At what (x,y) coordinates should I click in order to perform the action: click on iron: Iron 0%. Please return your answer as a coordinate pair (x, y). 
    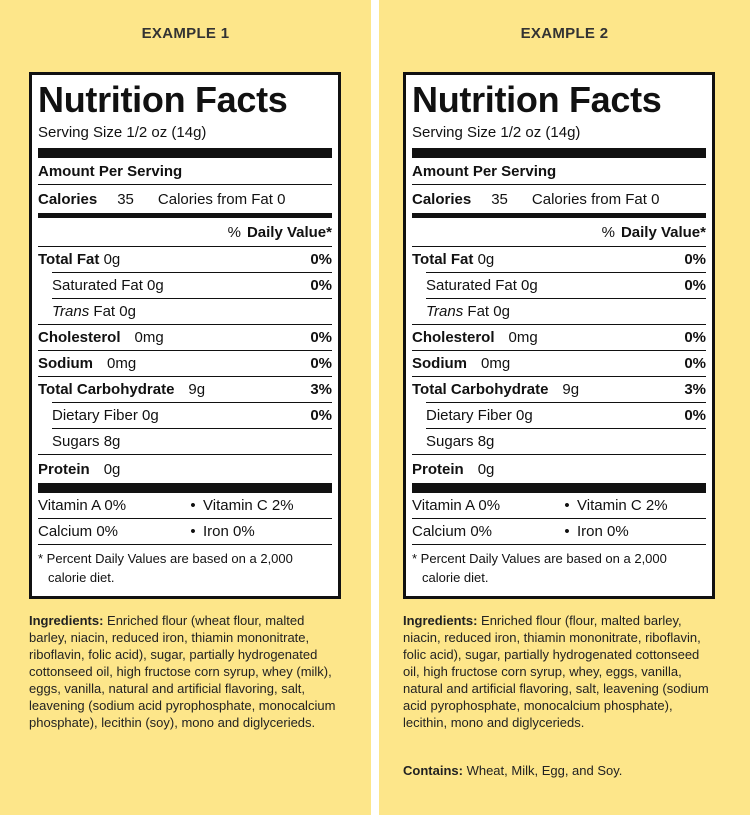
    Looking at the image, I should click on (229, 531).